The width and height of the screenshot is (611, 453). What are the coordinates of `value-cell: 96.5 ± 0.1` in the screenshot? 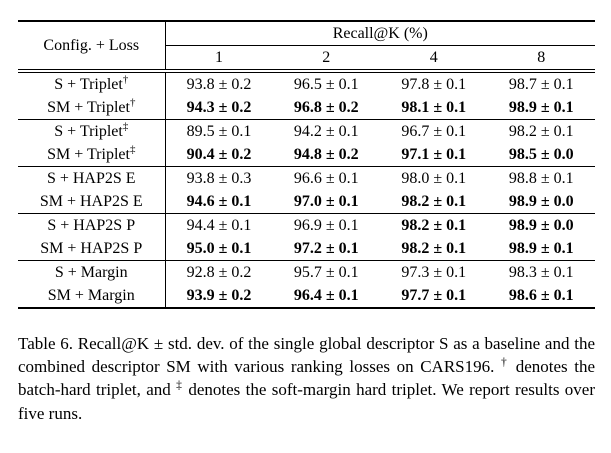 It's located at (326, 84).